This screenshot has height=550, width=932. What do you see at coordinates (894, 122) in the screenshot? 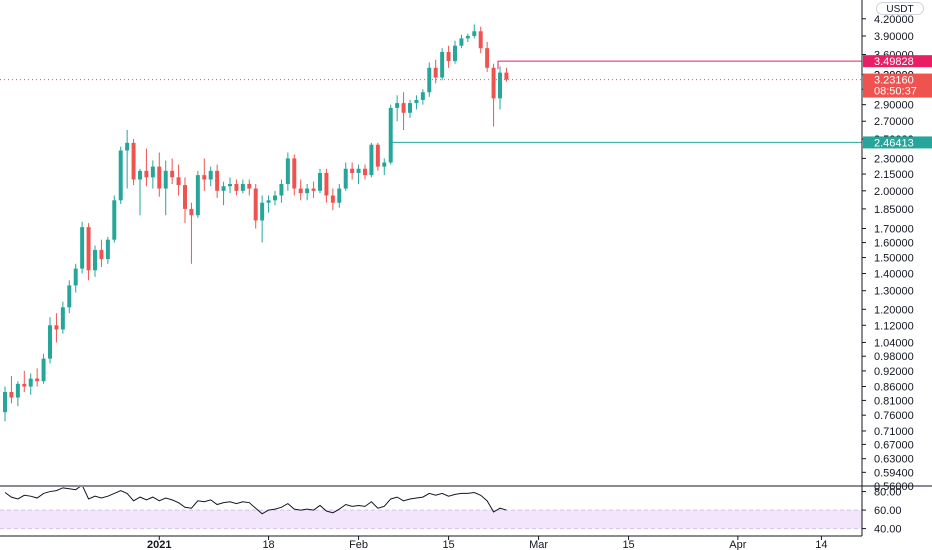
I see `price-tick-label: 2.70000` at bounding box center [894, 122].